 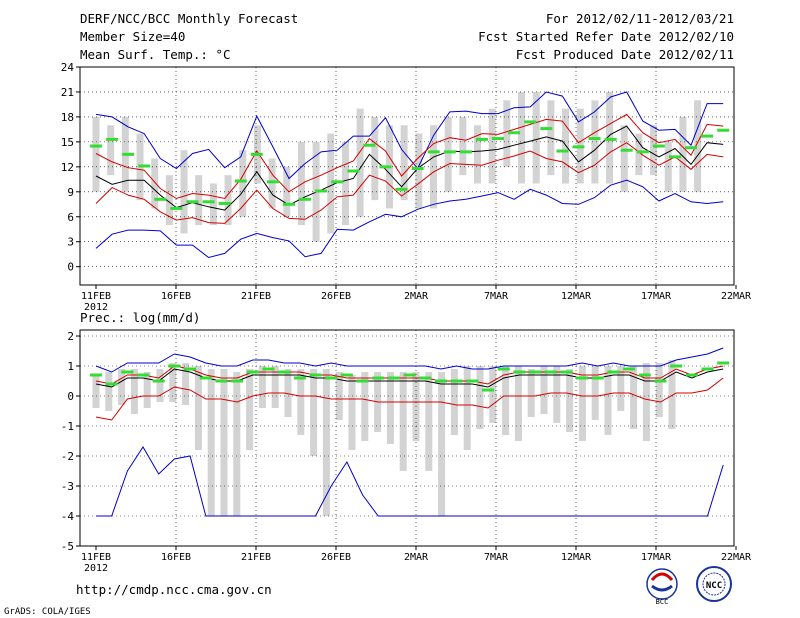 What do you see at coordinates (70, 242) in the screenshot?
I see `y-tick-label: 3` at bounding box center [70, 242].